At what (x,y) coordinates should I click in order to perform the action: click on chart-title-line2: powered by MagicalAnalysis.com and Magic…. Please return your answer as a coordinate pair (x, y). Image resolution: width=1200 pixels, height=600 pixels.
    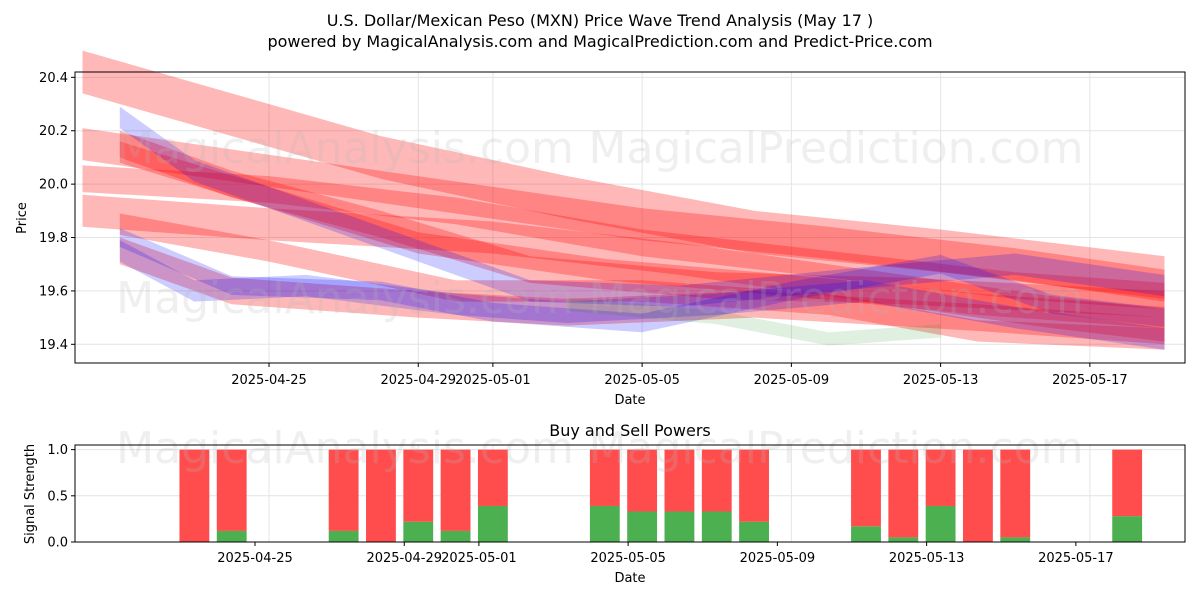
    Looking at the image, I should click on (599, 41).